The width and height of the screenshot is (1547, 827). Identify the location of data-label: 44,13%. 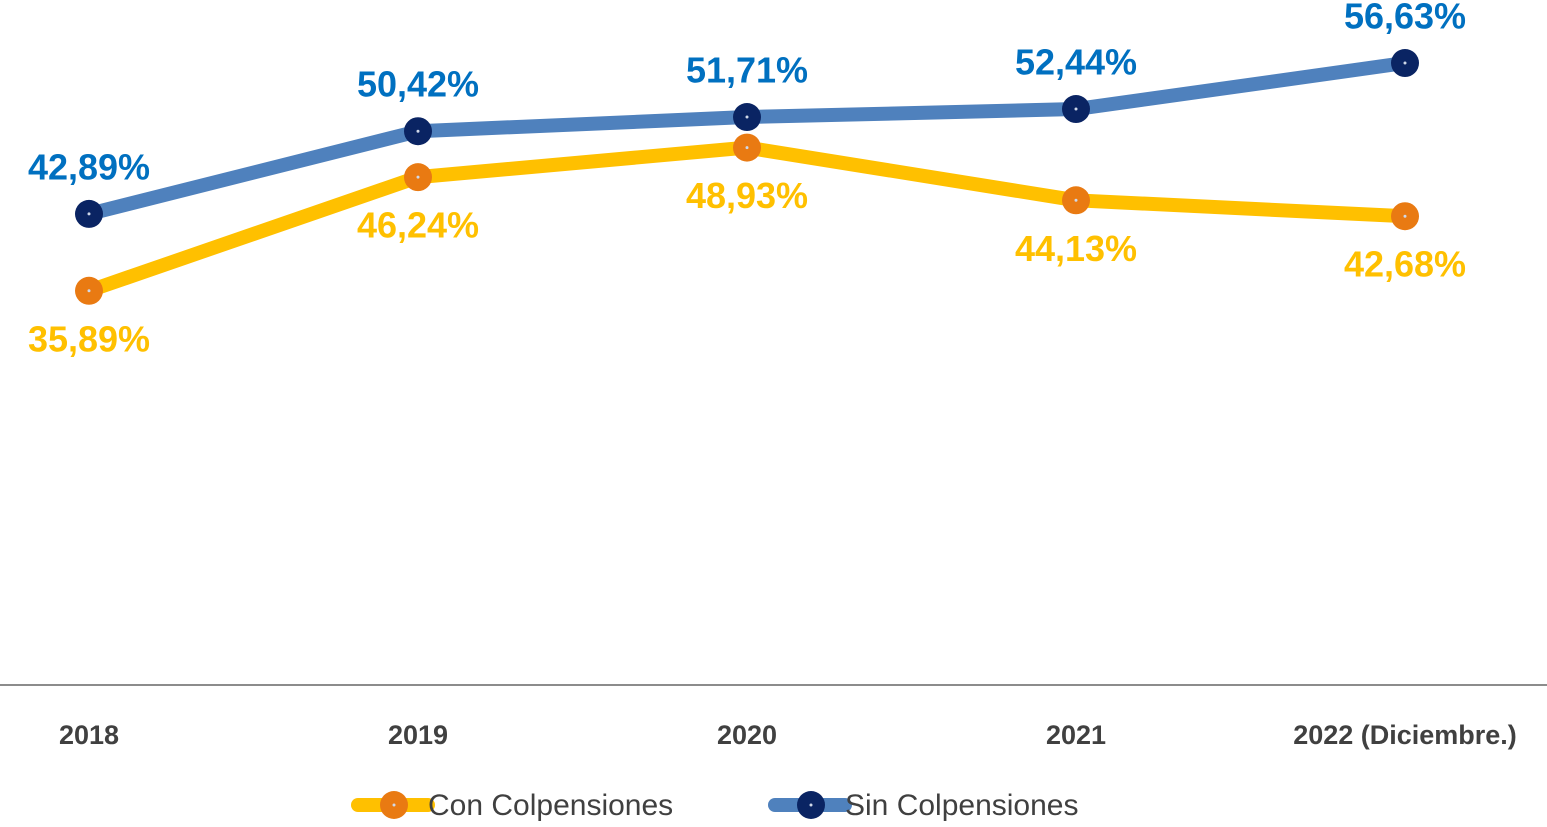
(1076, 248).